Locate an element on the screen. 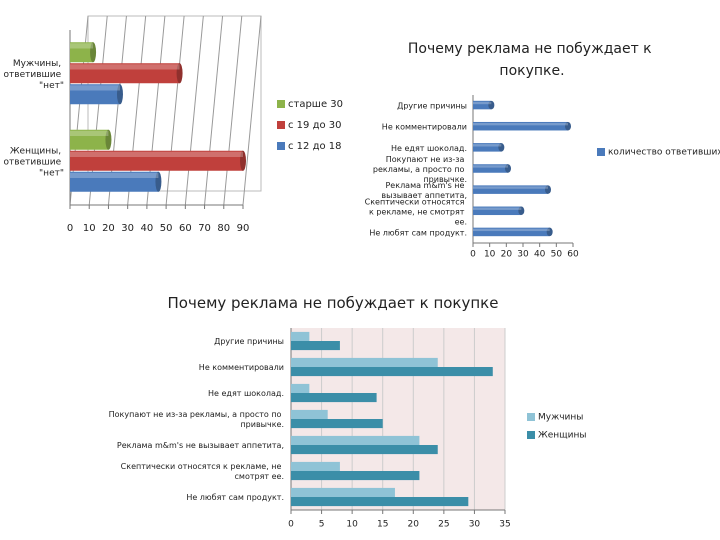  legend-label: Мужчины is located at coordinates (560, 418).